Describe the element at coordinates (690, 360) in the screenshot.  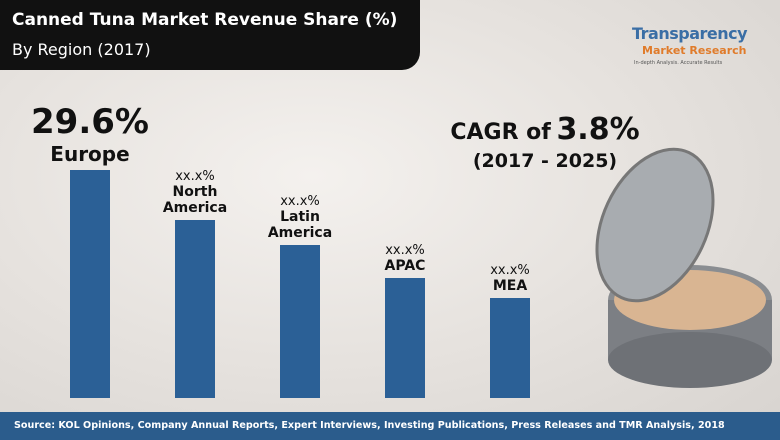
I see `can-bottom` at that location.